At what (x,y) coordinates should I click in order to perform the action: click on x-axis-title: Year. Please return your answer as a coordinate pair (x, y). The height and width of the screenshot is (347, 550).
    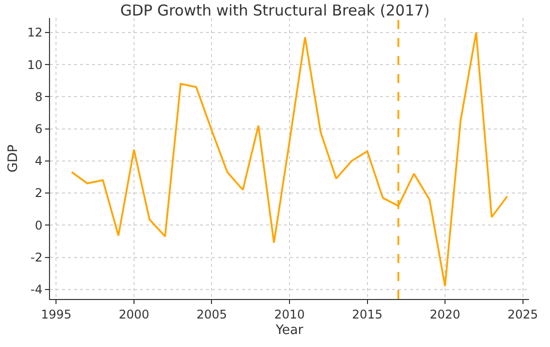
    Looking at the image, I should click on (289, 330).